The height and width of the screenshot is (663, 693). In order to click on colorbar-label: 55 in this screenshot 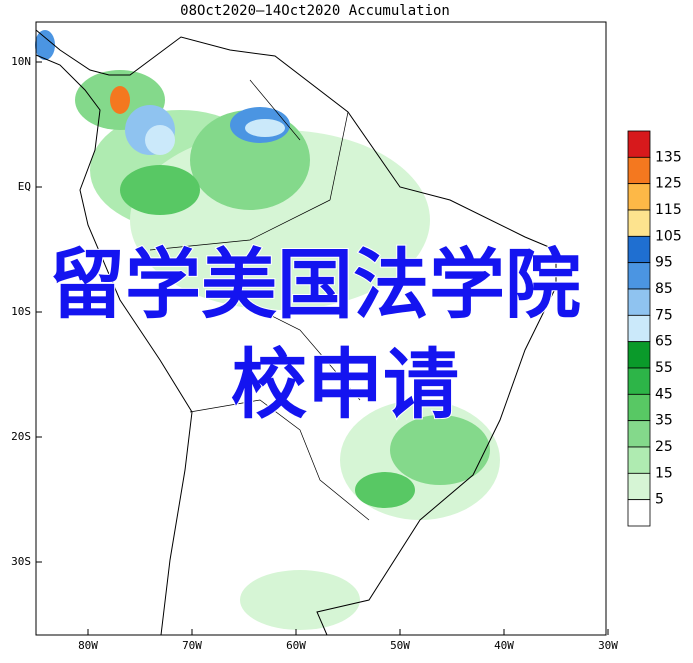, I will do `click(664, 368)`.